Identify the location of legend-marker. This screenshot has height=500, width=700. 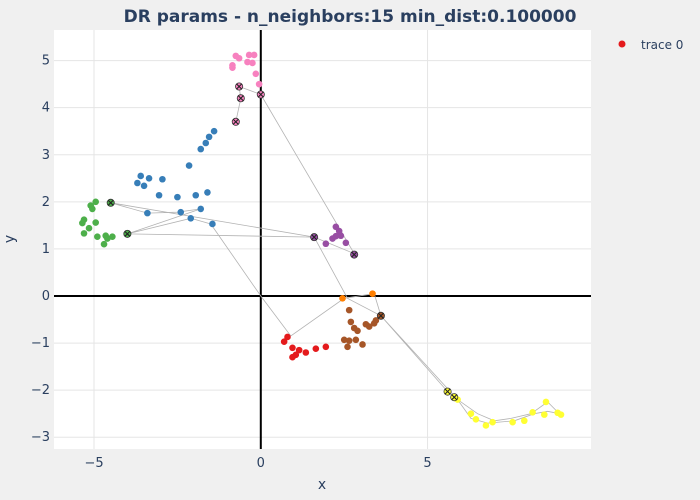
(622, 44).